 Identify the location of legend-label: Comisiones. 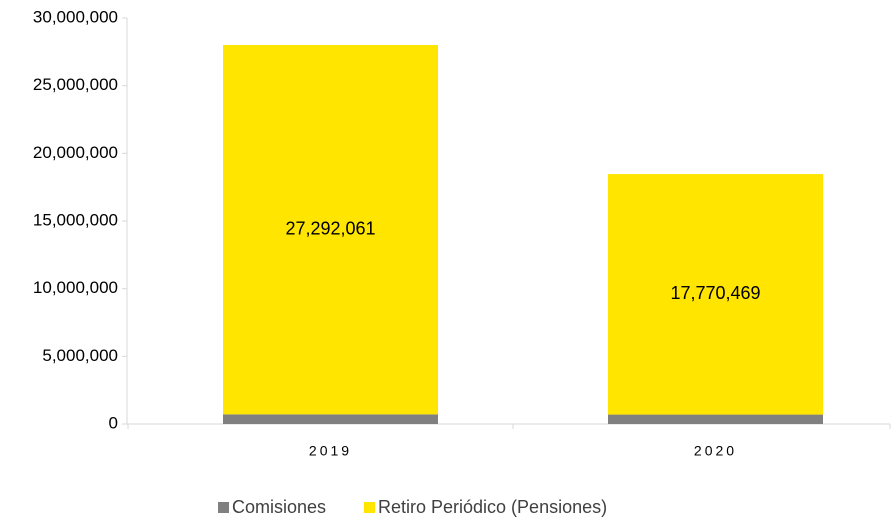
(279, 507).